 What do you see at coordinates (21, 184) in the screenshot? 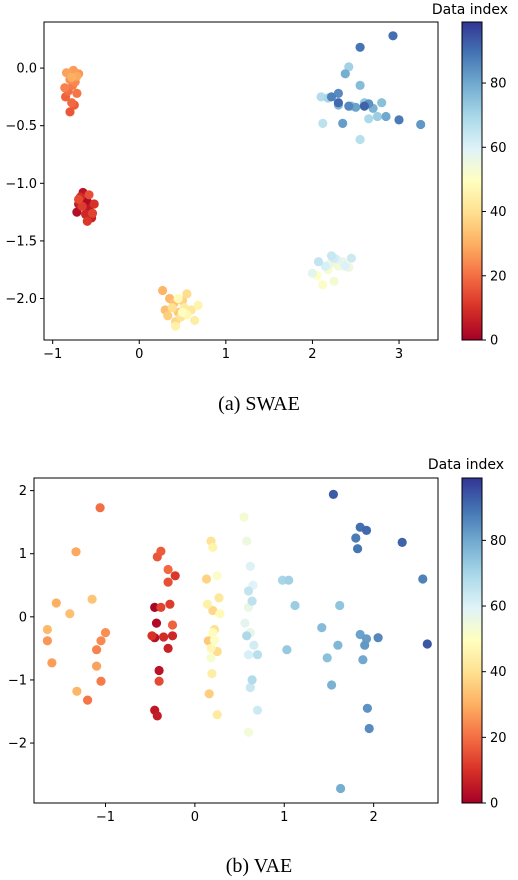
I see `y-tick-label: −1.0` at bounding box center [21, 184].